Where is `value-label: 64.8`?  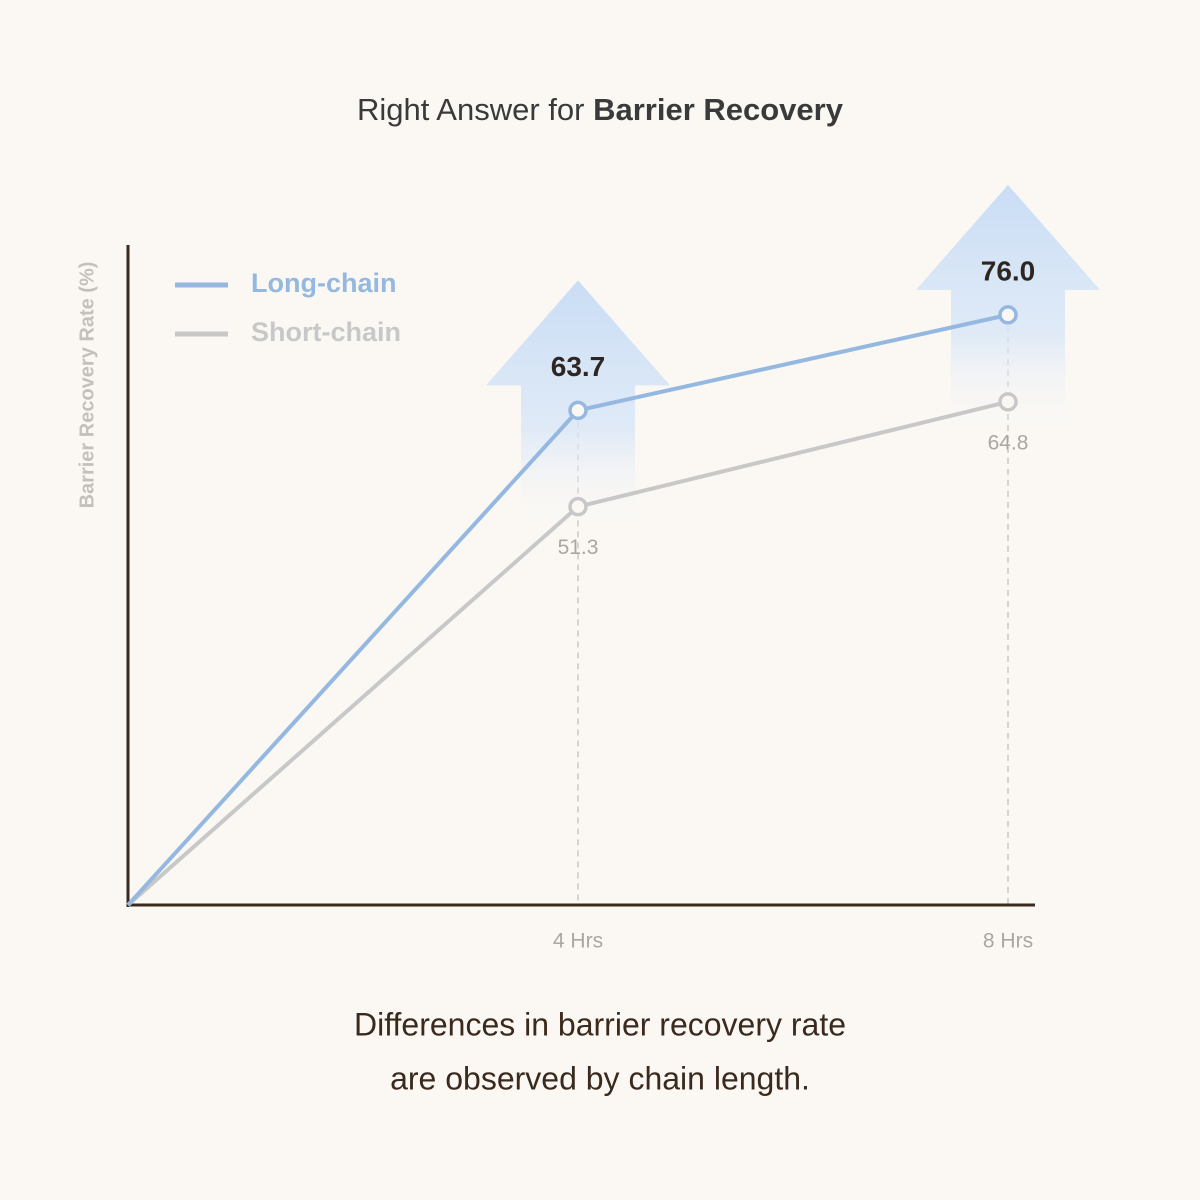 value-label: 64.8 is located at coordinates (1008, 442).